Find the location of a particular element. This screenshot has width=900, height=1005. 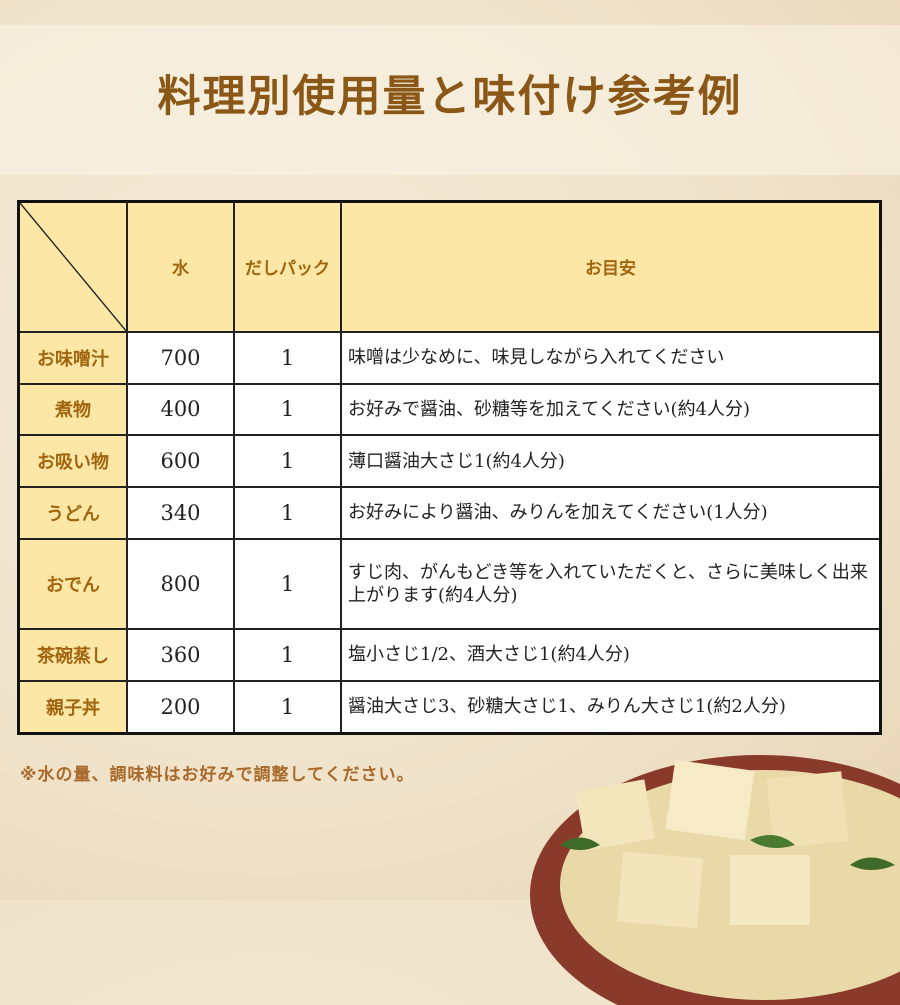

table-row: うどん 340 1 お好みにより醤油、みりんを加えてください(1人分) is located at coordinates (449, 513).